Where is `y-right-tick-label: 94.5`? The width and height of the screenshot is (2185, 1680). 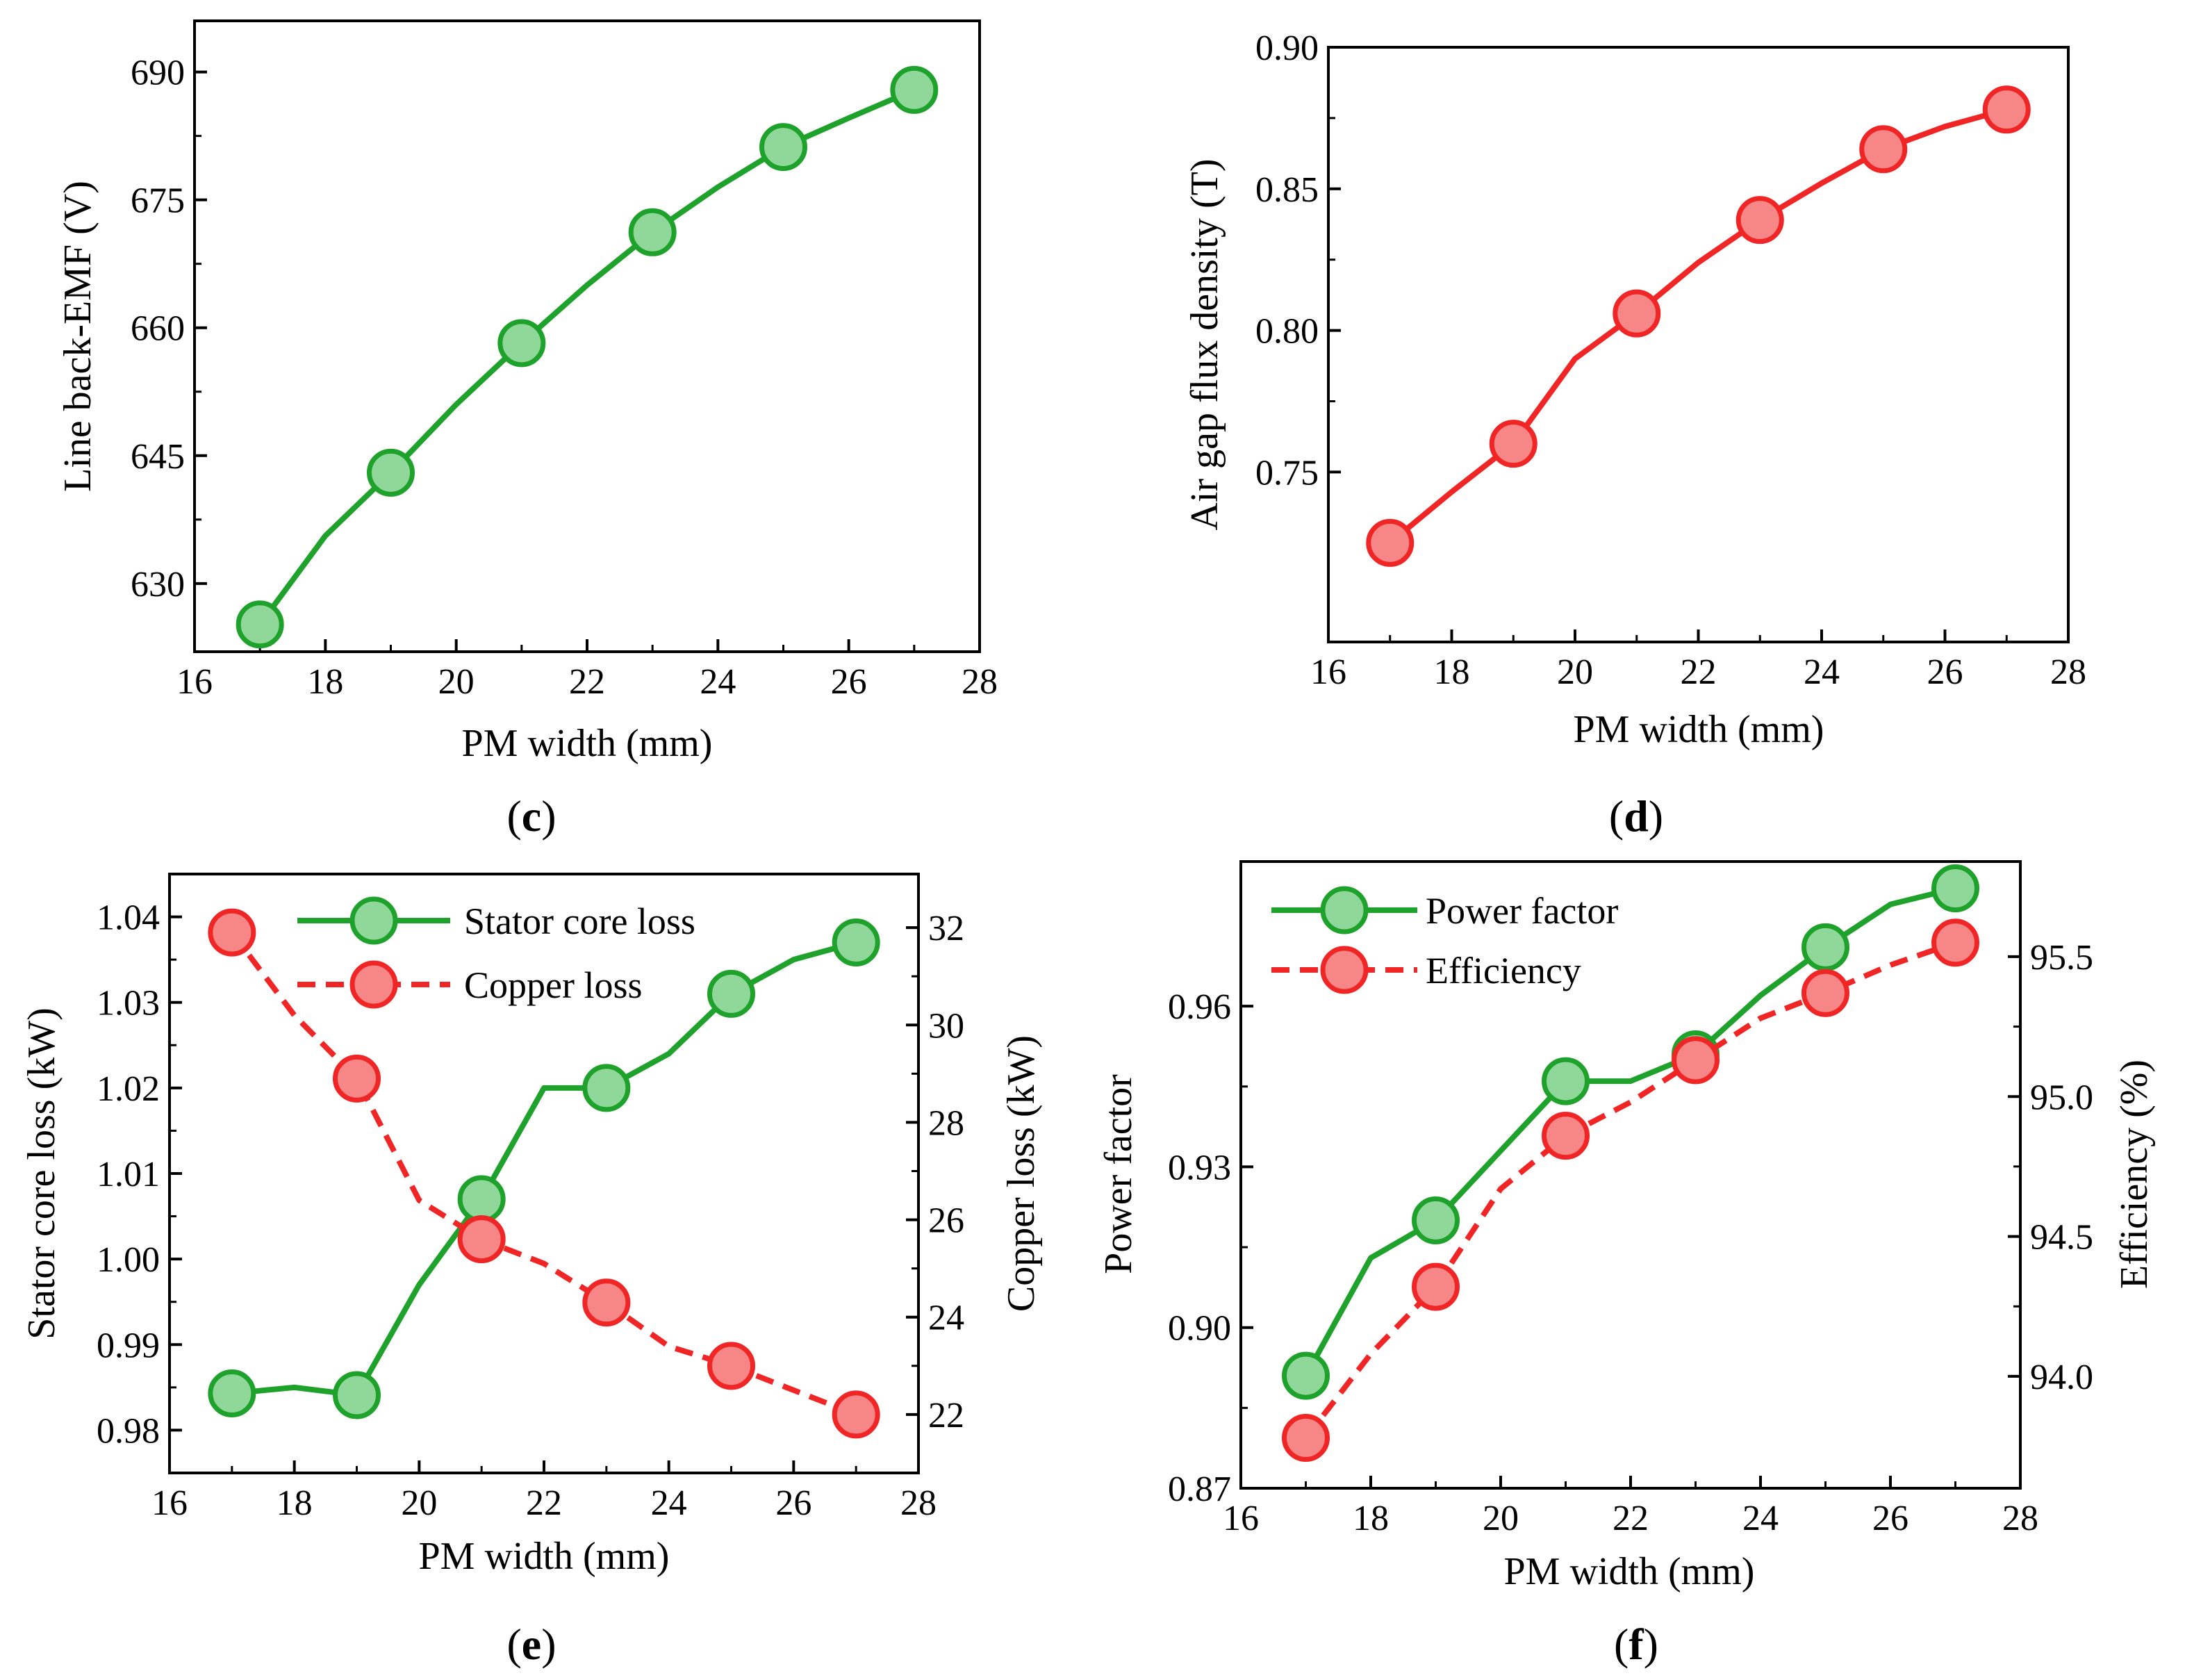
y-right-tick-label: 94.5 is located at coordinates (2061, 1238).